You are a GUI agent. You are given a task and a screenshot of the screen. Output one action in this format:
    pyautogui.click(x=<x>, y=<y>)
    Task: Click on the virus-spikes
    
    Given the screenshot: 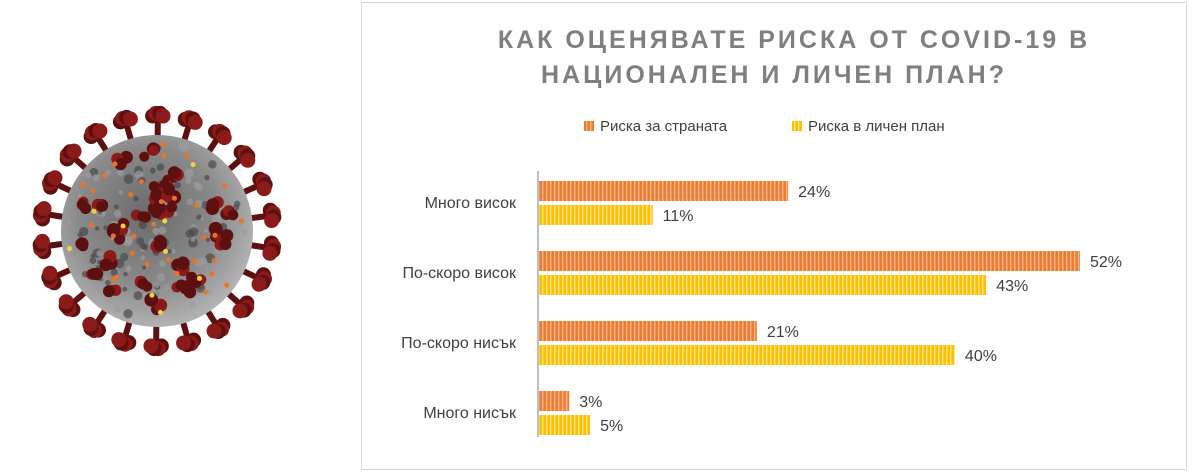 What is the action you would take?
    pyautogui.click(x=157, y=231)
    